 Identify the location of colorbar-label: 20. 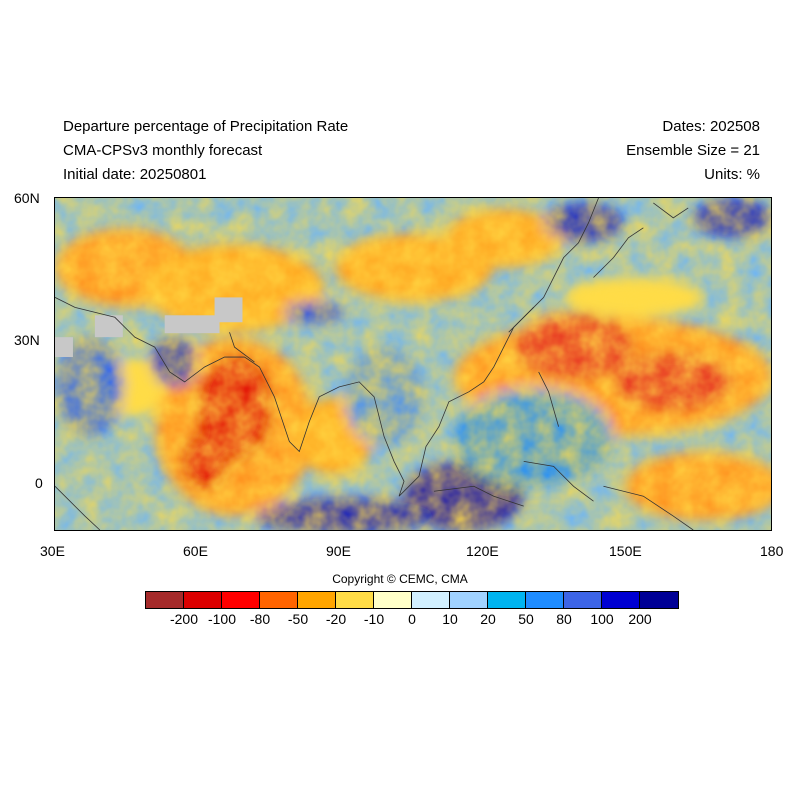
(488, 619).